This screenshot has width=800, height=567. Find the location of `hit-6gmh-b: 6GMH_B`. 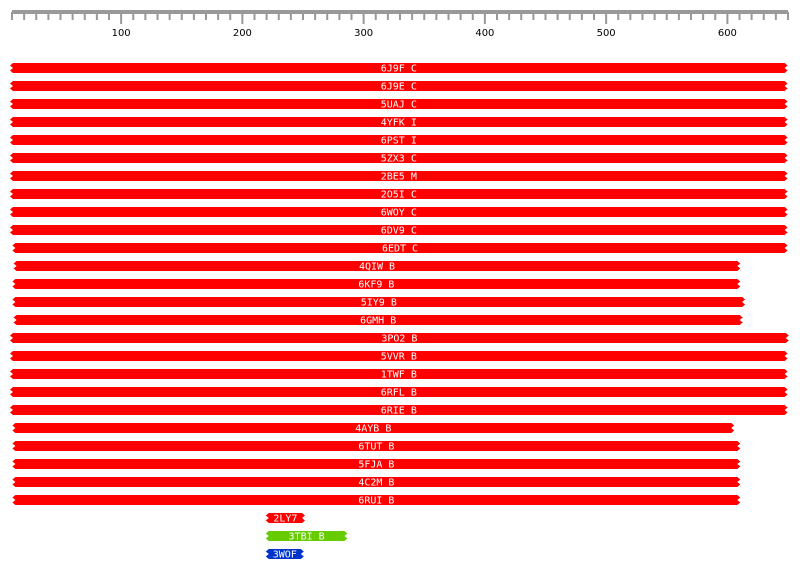

hit-6gmh-b: 6GMH_B is located at coordinates (378, 321).